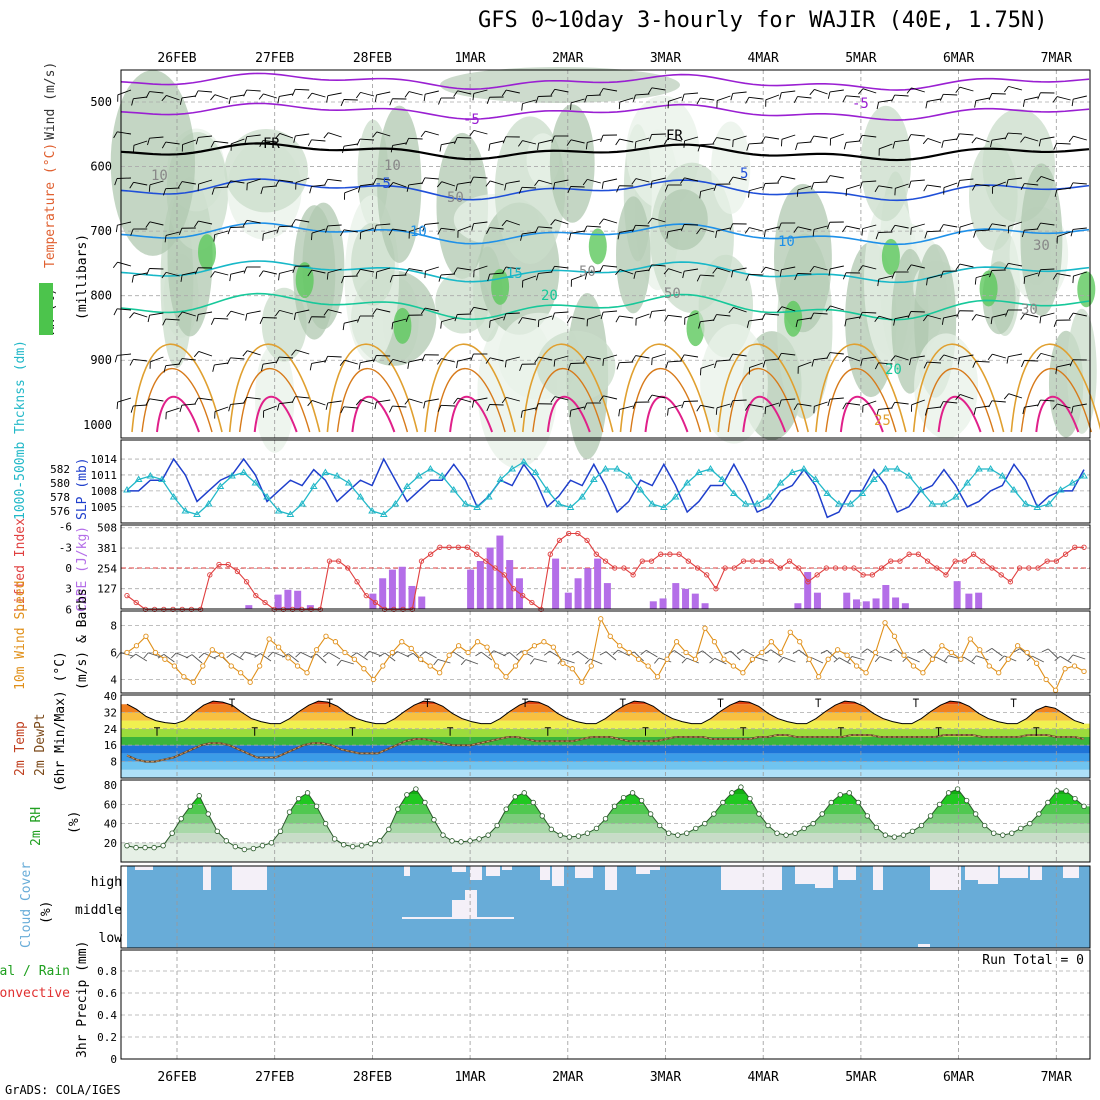 The width and height of the screenshot is (1100, 1100). I want to click on temp-band, so click(605, 773).